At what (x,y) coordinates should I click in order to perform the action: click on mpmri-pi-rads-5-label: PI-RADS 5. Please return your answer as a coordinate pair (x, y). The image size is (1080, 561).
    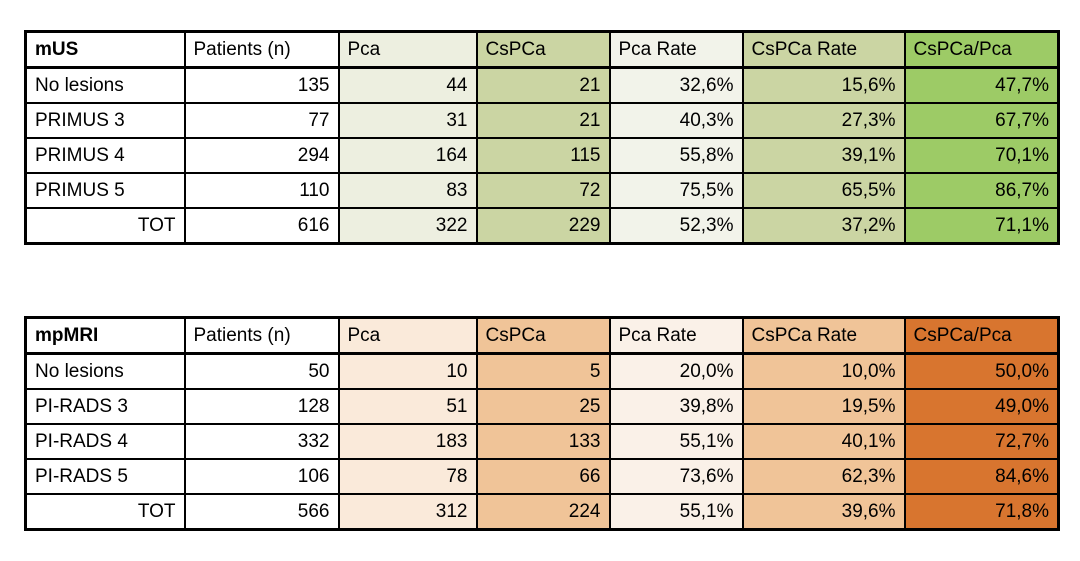
    Looking at the image, I should click on (105, 476).